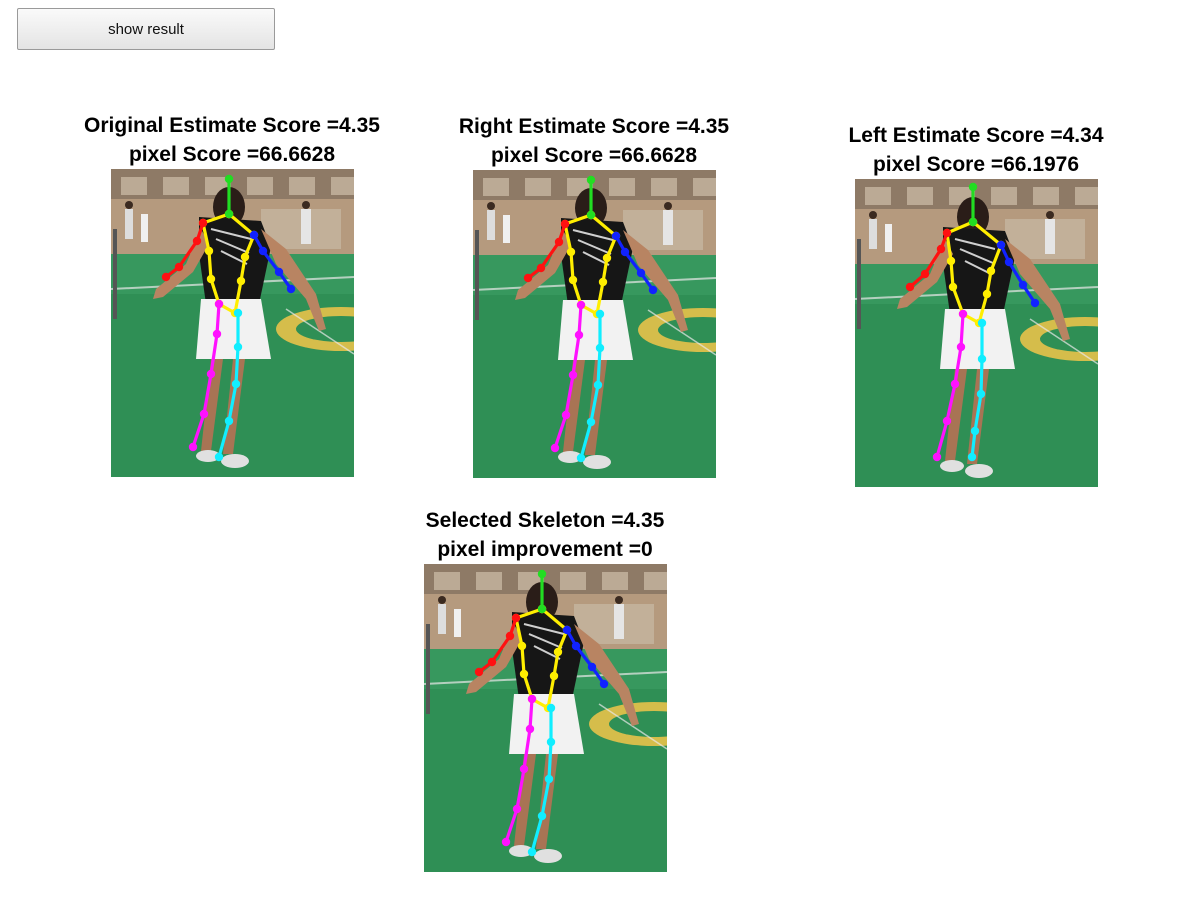  What do you see at coordinates (976, 135) in the screenshot?
I see `panel-title: Left Estimate Score =4.34` at bounding box center [976, 135].